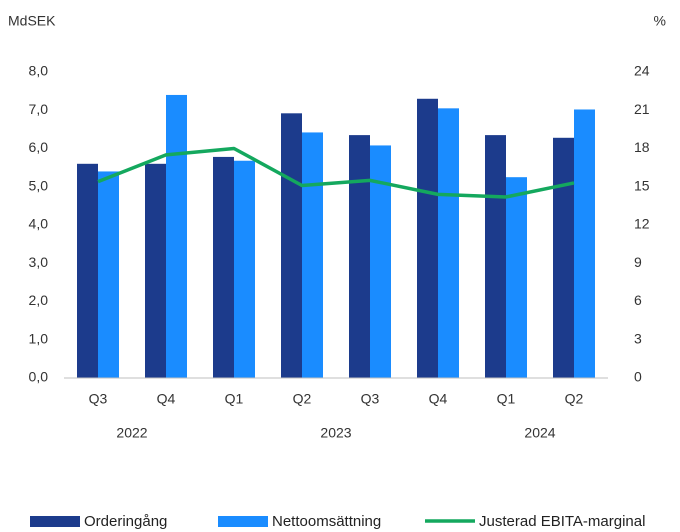 This screenshot has height=532, width=680. What do you see at coordinates (642, 224) in the screenshot?
I see `y2-tick-label: 12` at bounding box center [642, 224].